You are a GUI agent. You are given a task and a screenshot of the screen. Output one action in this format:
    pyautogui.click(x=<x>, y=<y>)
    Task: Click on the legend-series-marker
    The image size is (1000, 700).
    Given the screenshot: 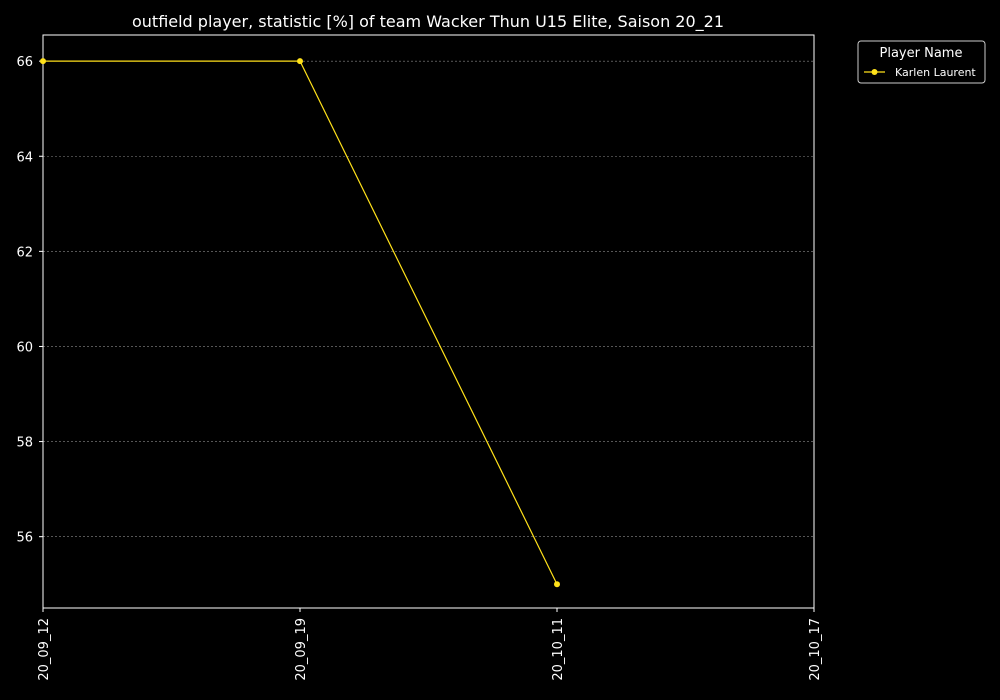 What is the action you would take?
    pyautogui.click(x=874, y=72)
    